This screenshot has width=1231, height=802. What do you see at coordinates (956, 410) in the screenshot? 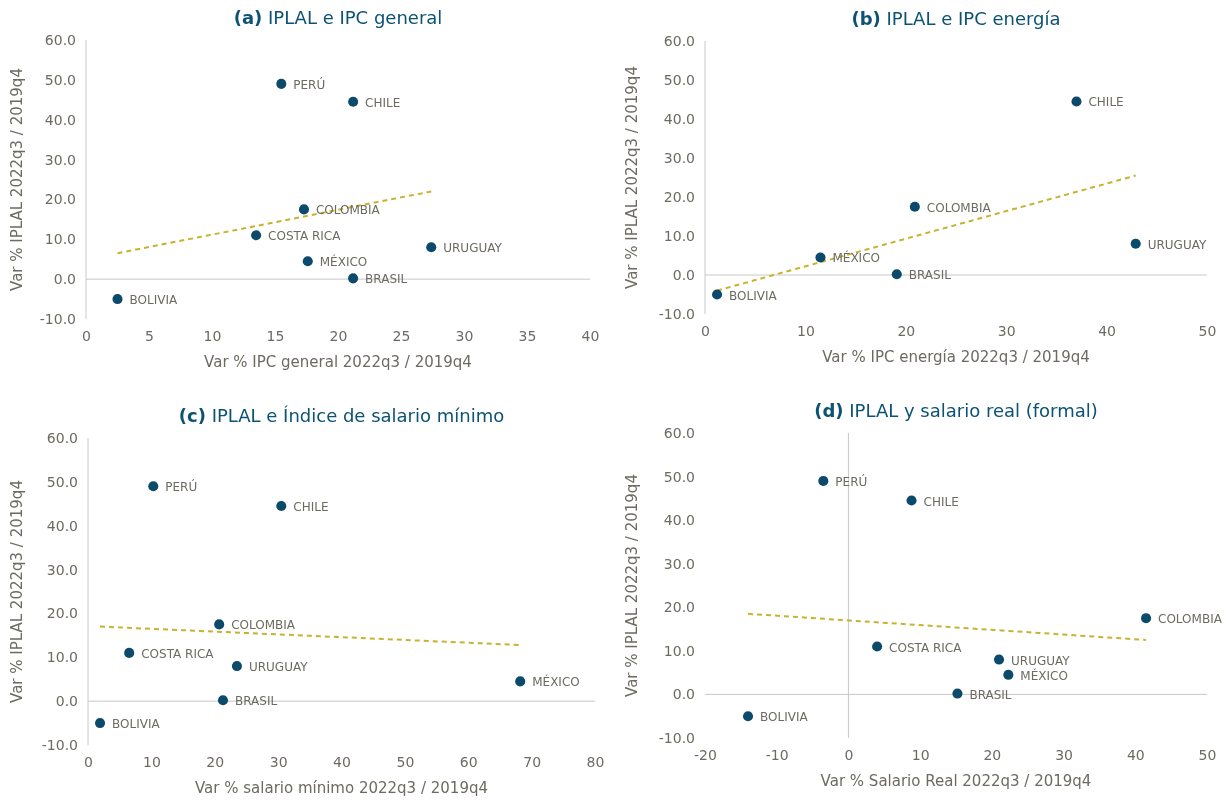
I see `chart-title: (d) IPLAL y salario real (formal)` at bounding box center [956, 410].